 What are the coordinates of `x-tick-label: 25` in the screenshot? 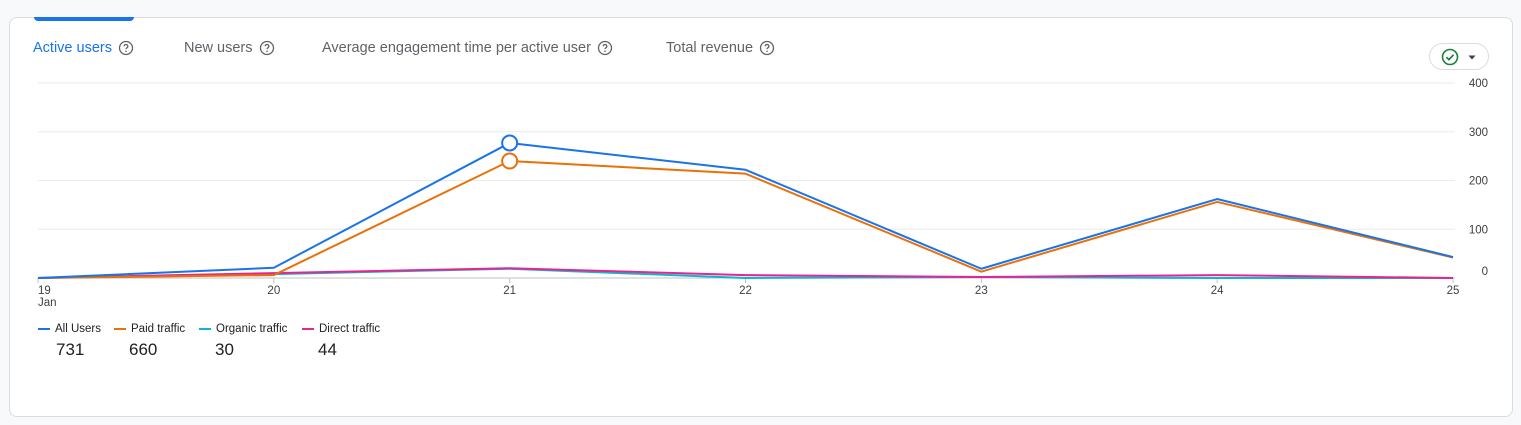 It's located at (1453, 291).